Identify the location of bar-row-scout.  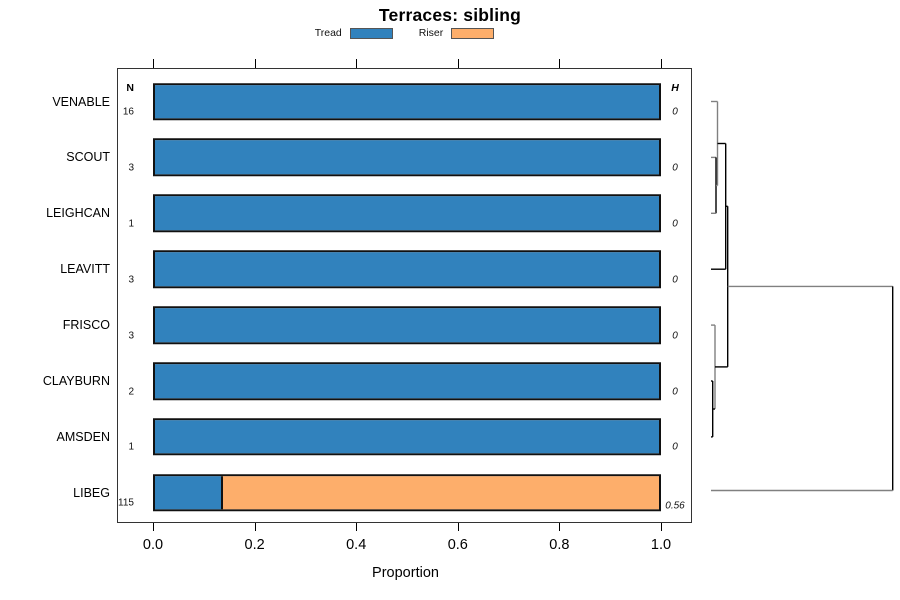
(407, 157).